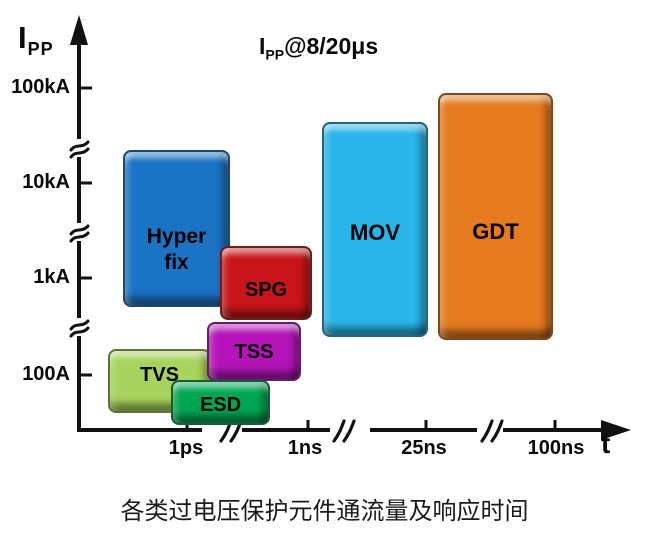 Image resolution: width=649 pixels, height=541 pixels. I want to click on block-mov: MOV, so click(375, 229).